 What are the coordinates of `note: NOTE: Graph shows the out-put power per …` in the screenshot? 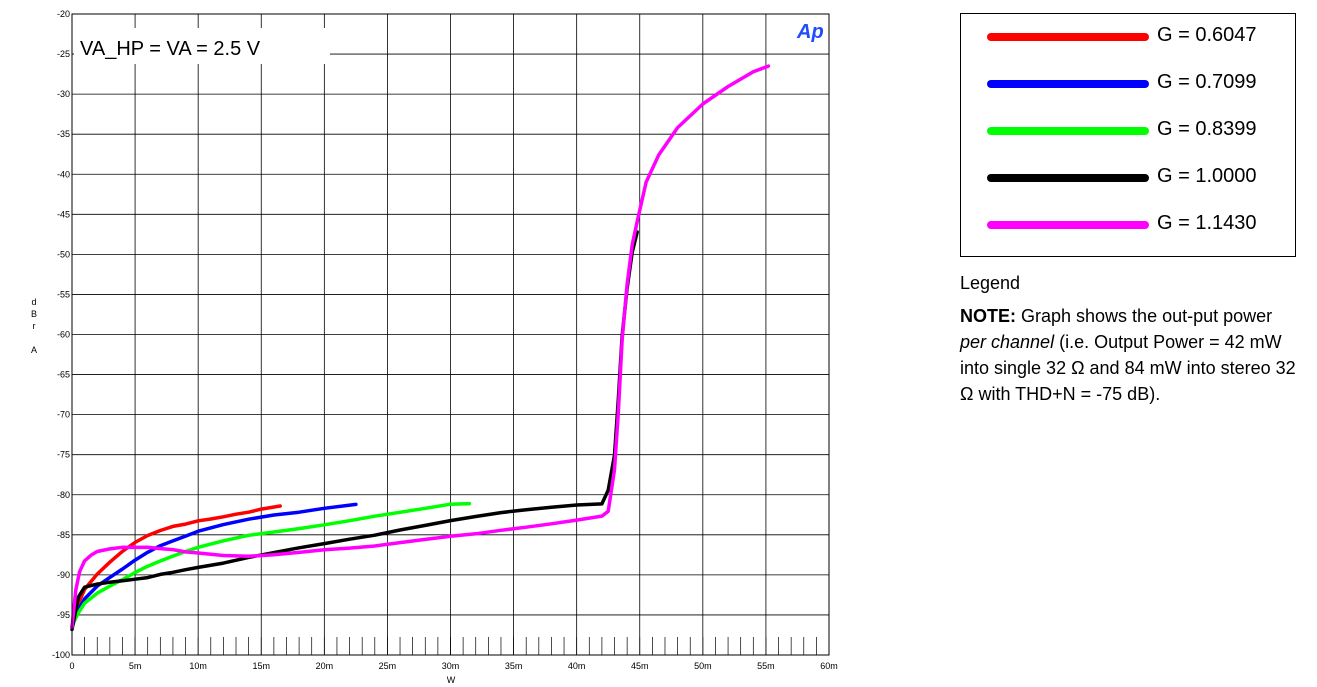 It's located at (1131, 355).